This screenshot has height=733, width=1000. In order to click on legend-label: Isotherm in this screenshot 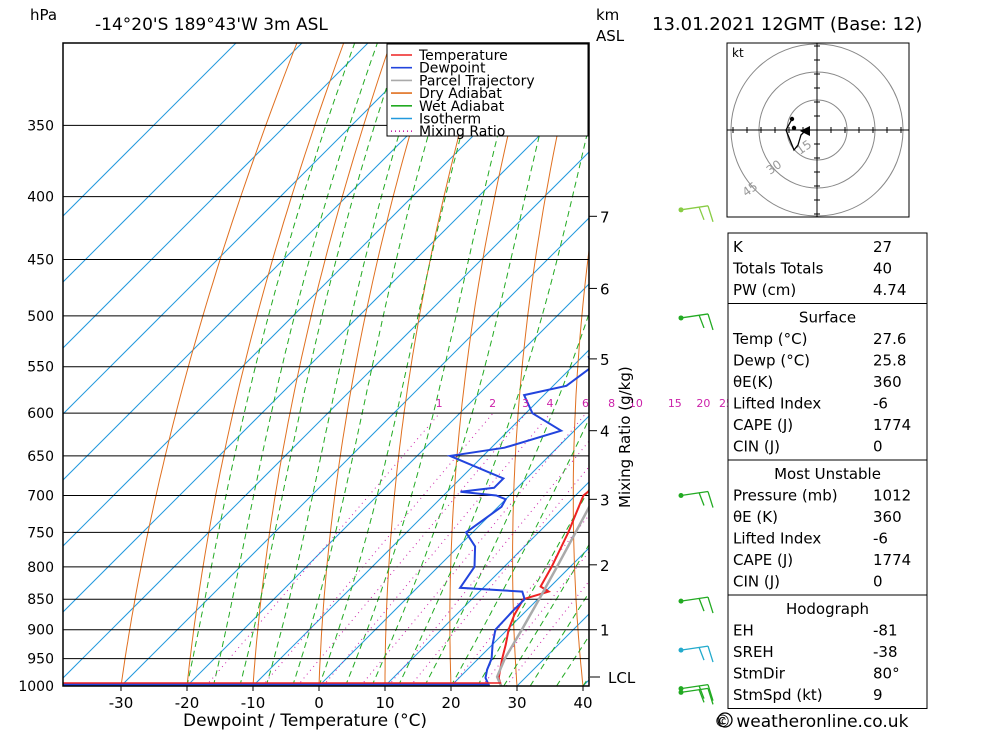, I will do `click(450, 120)`.